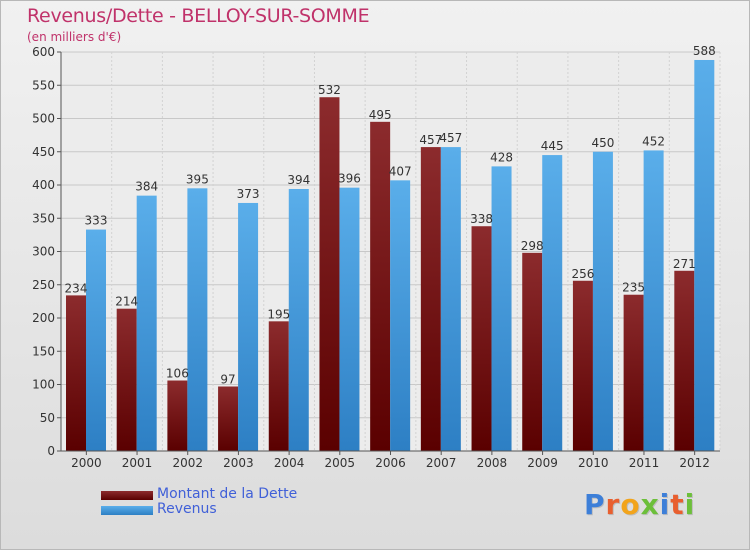  What do you see at coordinates (187, 463) in the screenshot?
I see `x-tick-label-2002: 2002` at bounding box center [187, 463].